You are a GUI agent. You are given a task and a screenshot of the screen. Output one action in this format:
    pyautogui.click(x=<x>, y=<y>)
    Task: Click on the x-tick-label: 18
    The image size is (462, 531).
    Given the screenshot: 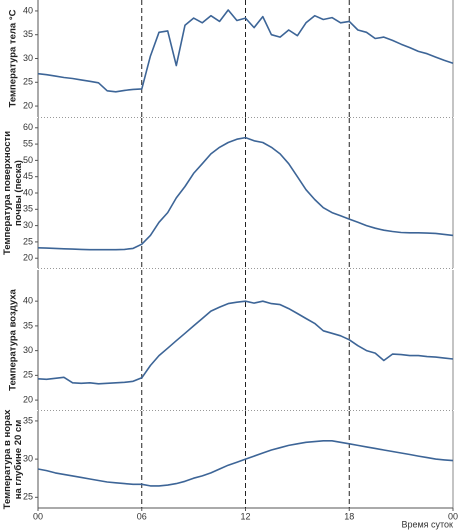 What is the action you would take?
    pyautogui.click(x=349, y=516)
    